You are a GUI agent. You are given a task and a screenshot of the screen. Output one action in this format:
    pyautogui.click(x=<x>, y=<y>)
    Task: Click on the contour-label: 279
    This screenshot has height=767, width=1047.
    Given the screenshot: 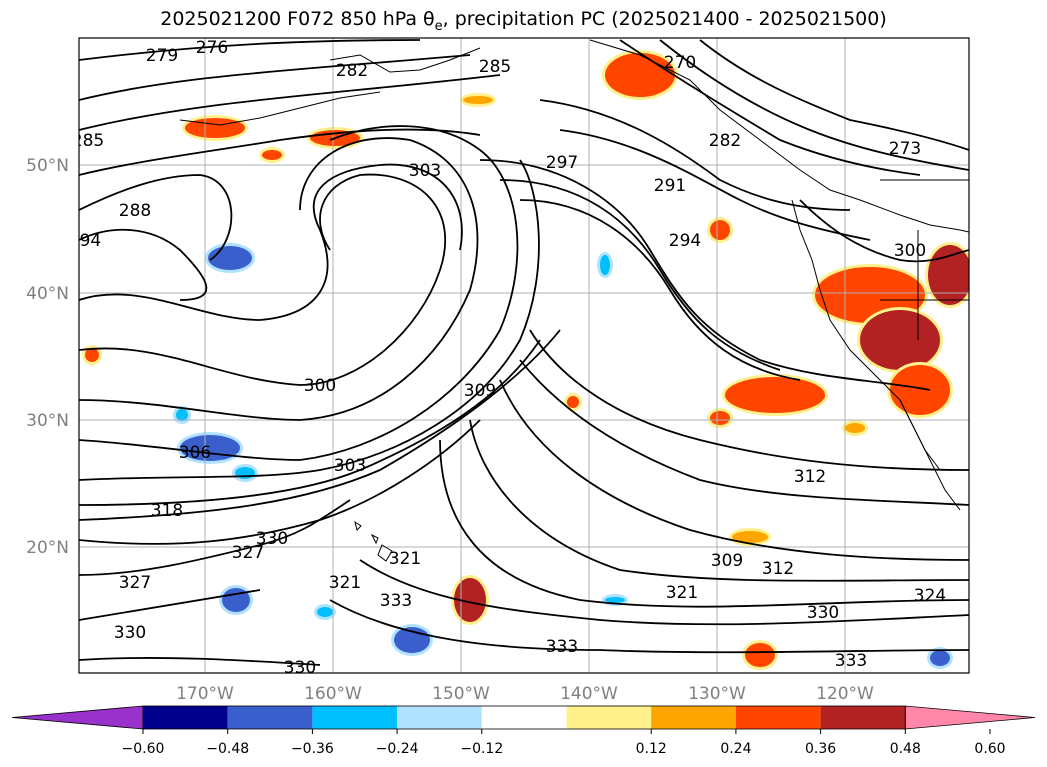 What is the action you would take?
    pyautogui.click(x=162, y=56)
    